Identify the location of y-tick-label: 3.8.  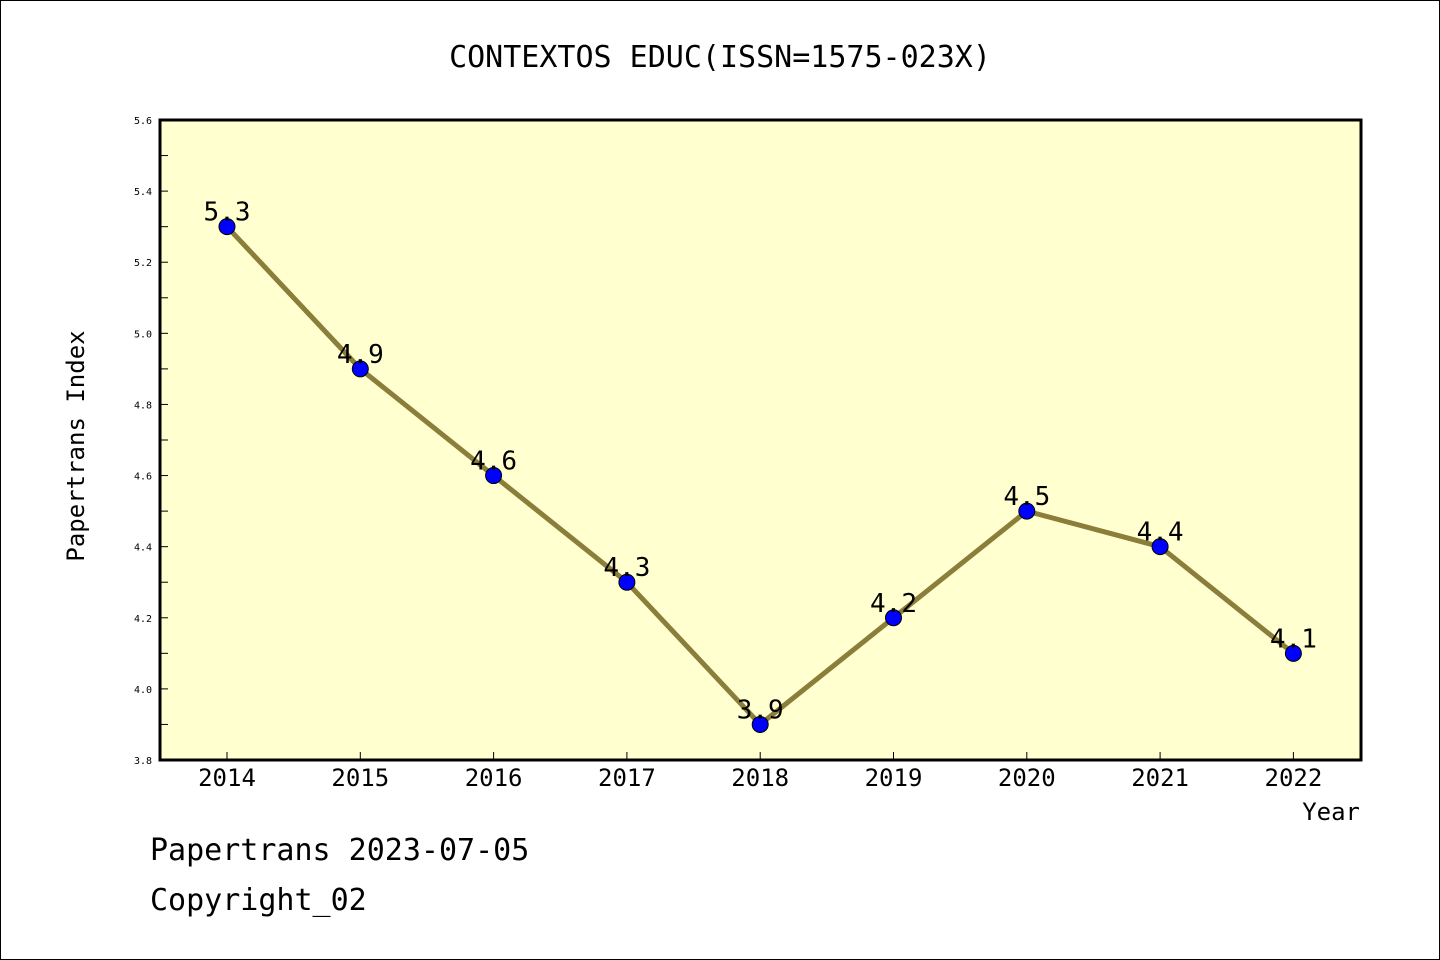
(143, 761).